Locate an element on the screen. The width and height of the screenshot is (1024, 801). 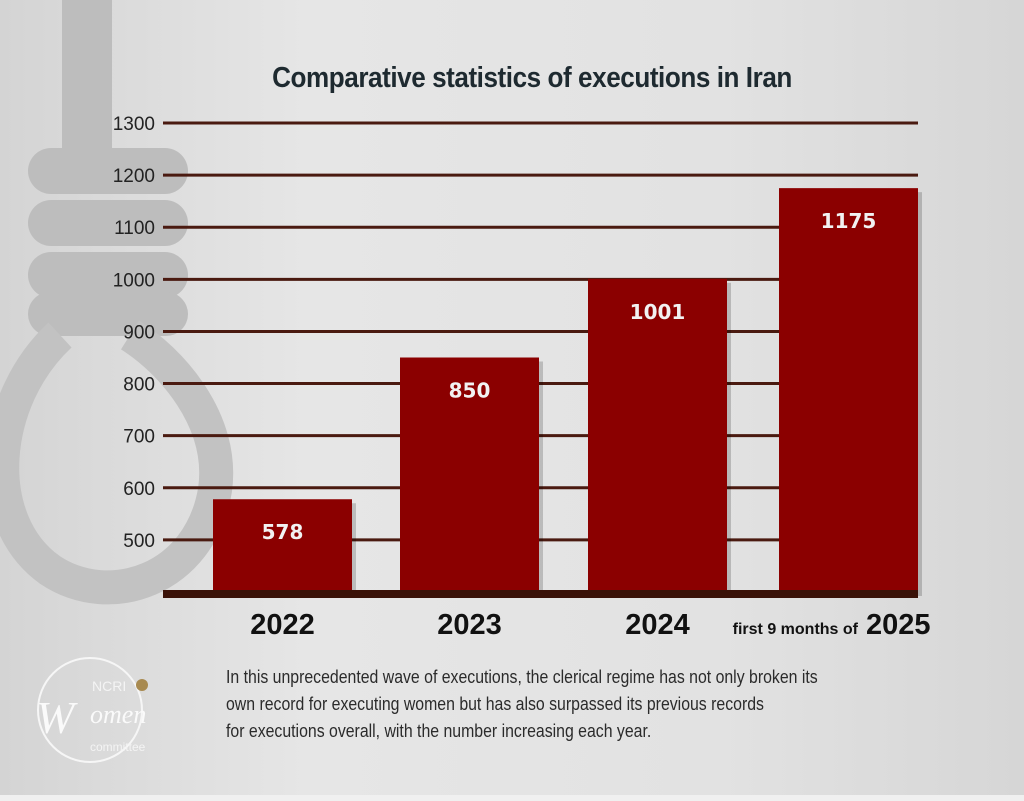
y-tick-label: 1100 is located at coordinates (134, 228).